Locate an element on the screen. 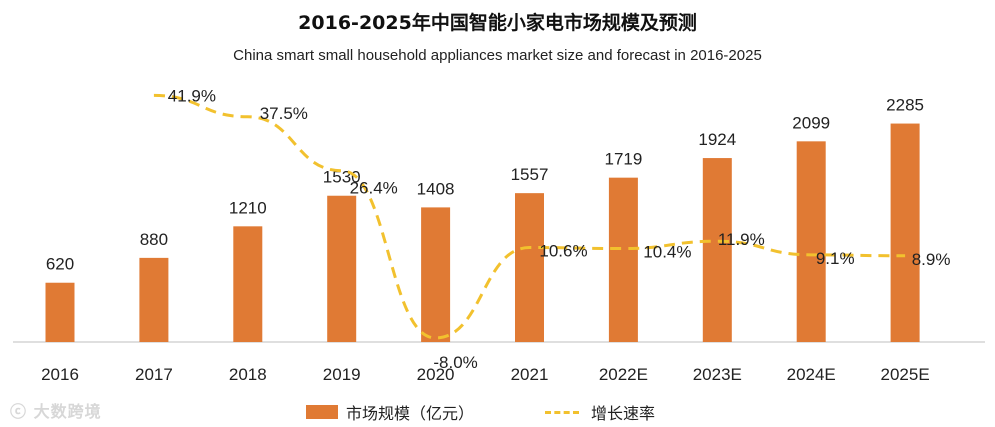 The width and height of the screenshot is (995, 427). growth-label-2017: 41.9% is located at coordinates (192, 95).